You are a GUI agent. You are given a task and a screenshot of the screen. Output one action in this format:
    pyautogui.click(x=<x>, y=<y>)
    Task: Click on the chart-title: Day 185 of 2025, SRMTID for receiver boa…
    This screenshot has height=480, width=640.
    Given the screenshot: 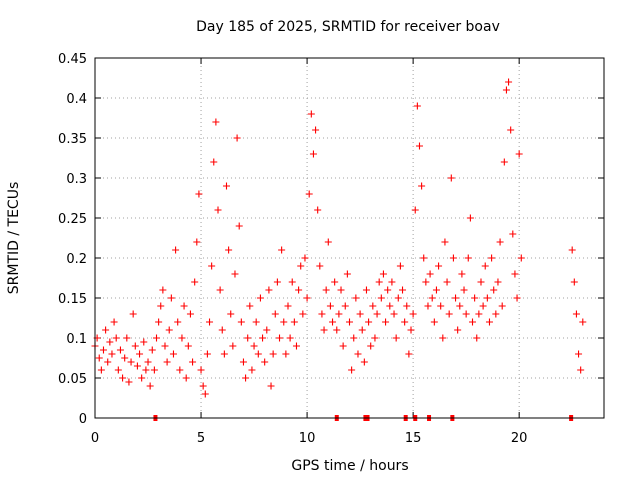 What is the action you would take?
    pyautogui.click(x=348, y=27)
    